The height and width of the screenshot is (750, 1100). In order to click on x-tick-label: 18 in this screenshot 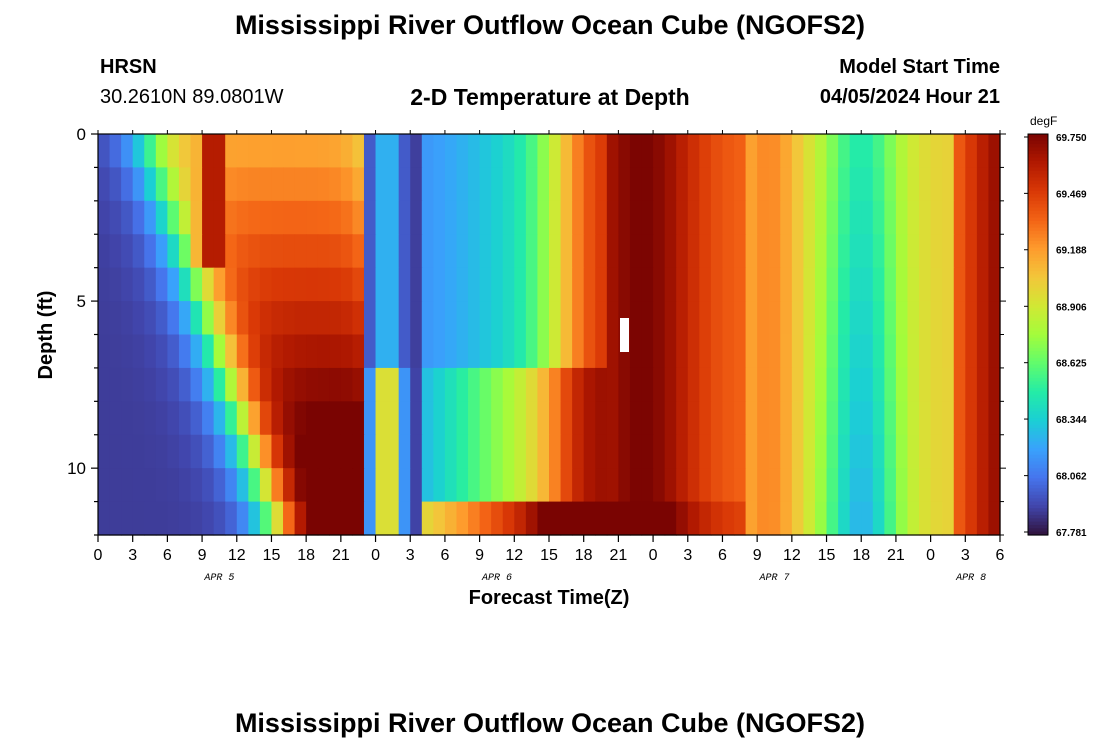, I will do `click(861, 555)`.